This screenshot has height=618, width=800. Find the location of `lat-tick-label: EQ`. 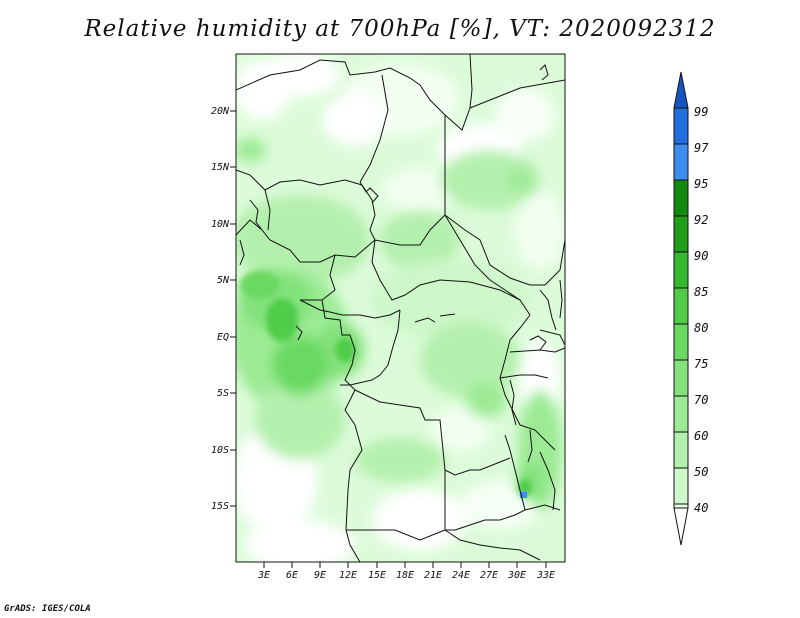

lat-tick-label: EQ is located at coordinates (223, 337).